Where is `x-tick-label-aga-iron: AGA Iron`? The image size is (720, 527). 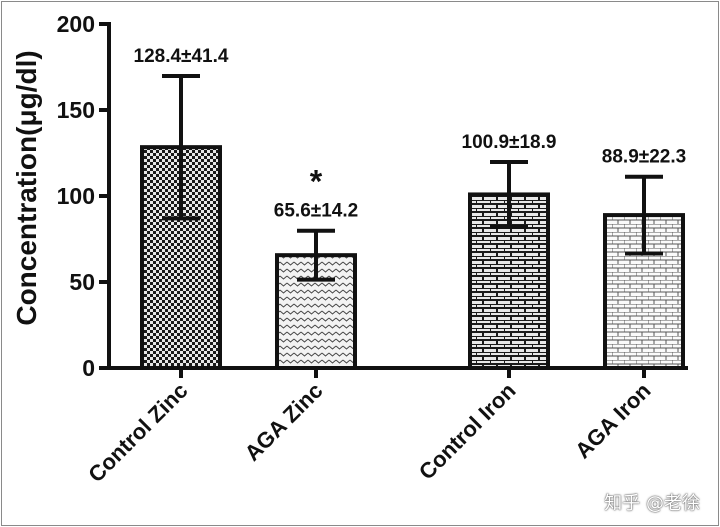 x-tick-label-aga-iron: AGA Iron is located at coordinates (612, 420).